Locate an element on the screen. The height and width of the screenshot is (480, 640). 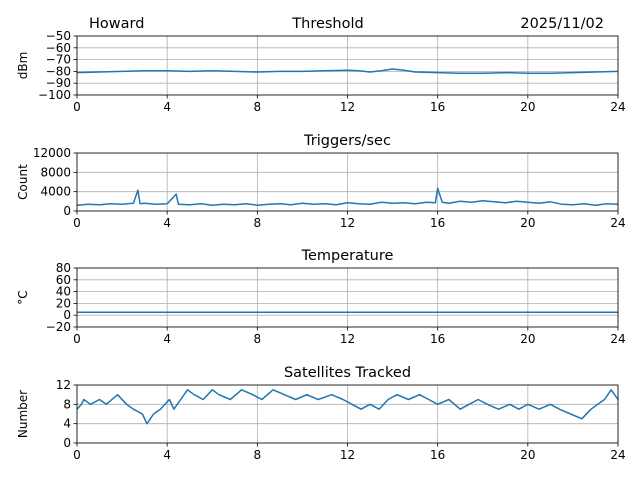
top-panel-title: Threshold is located at coordinates (327, 24).